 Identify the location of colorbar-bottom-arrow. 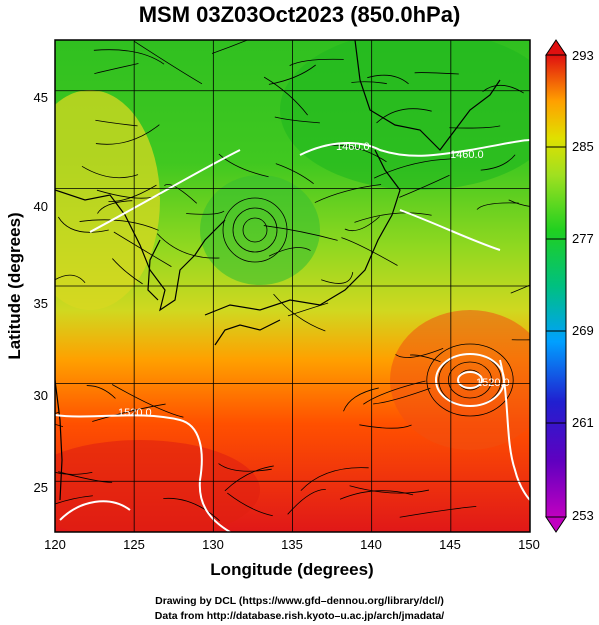
(556, 524).